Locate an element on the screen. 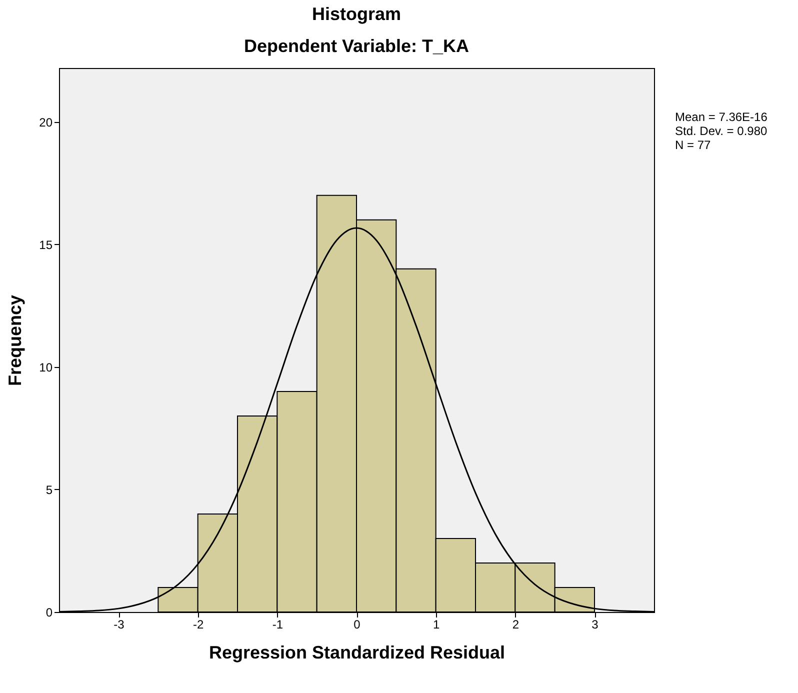 Image resolution: width=798 pixels, height=693 pixels. x-tick-label: 2 is located at coordinates (516, 625).